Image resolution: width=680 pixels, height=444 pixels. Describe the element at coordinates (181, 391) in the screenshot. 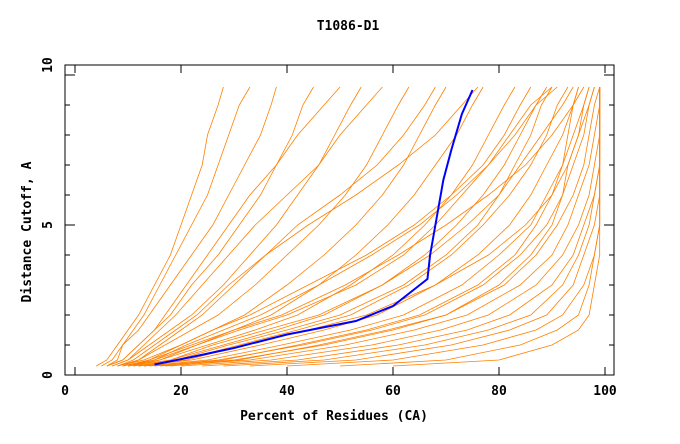

I see `x-tick-label: 20` at that location.